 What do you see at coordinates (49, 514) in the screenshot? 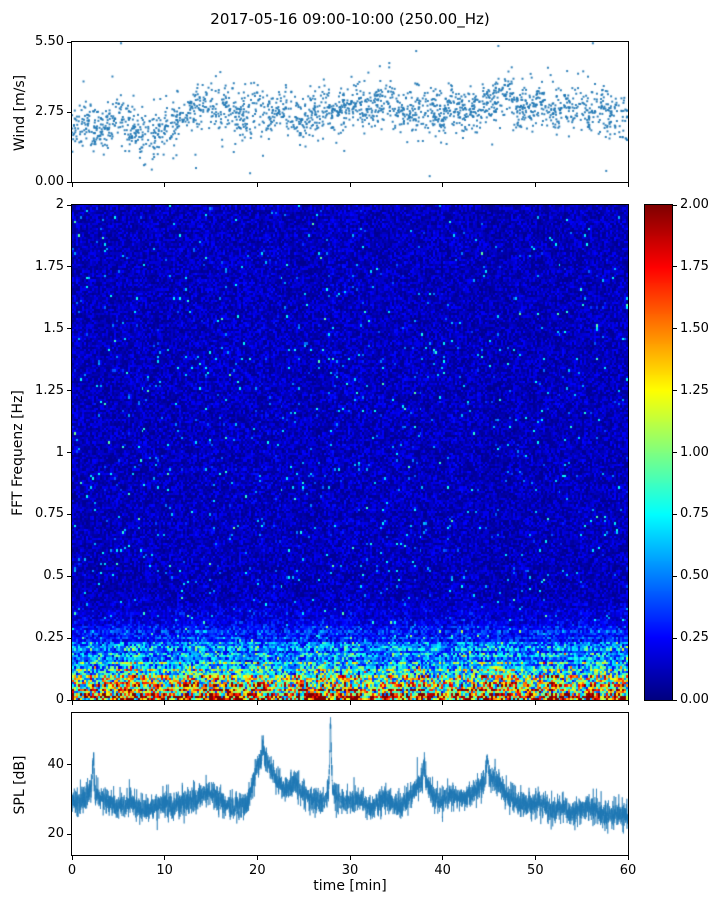
I see `fft-ytick-label: 0.75` at bounding box center [49, 514].